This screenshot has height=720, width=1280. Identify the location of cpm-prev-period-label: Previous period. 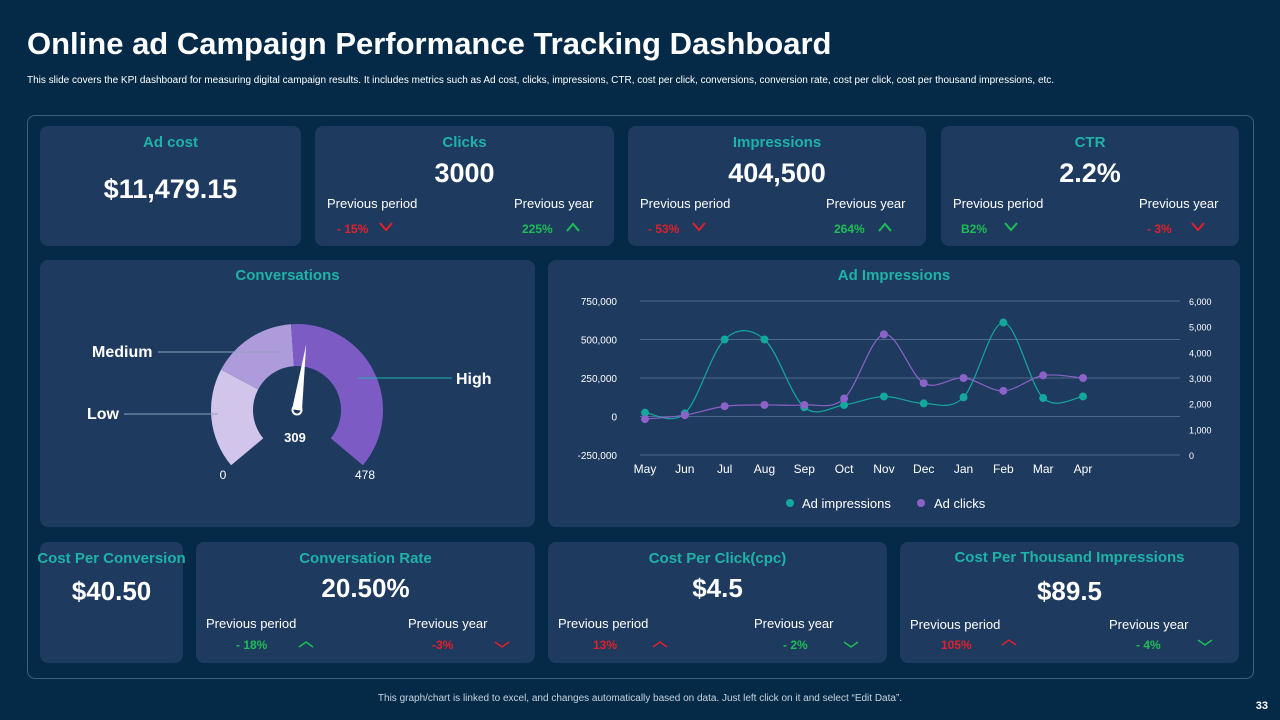
(955, 624).